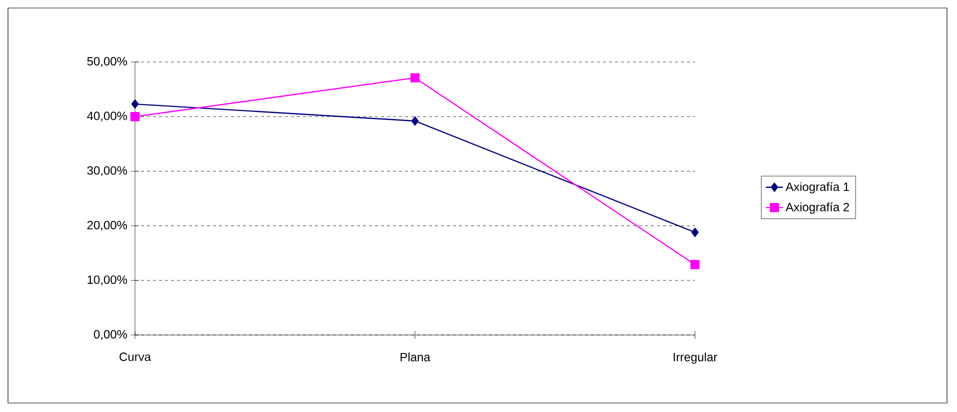  I want to click on y-tick-label: 50,00%, so click(107, 62).